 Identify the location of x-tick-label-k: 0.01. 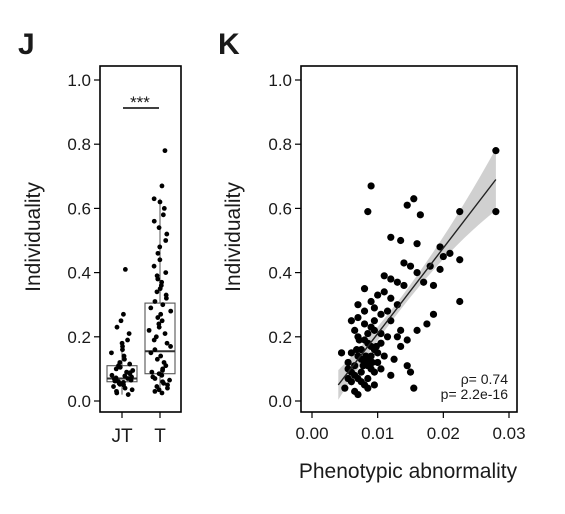
(377, 433).